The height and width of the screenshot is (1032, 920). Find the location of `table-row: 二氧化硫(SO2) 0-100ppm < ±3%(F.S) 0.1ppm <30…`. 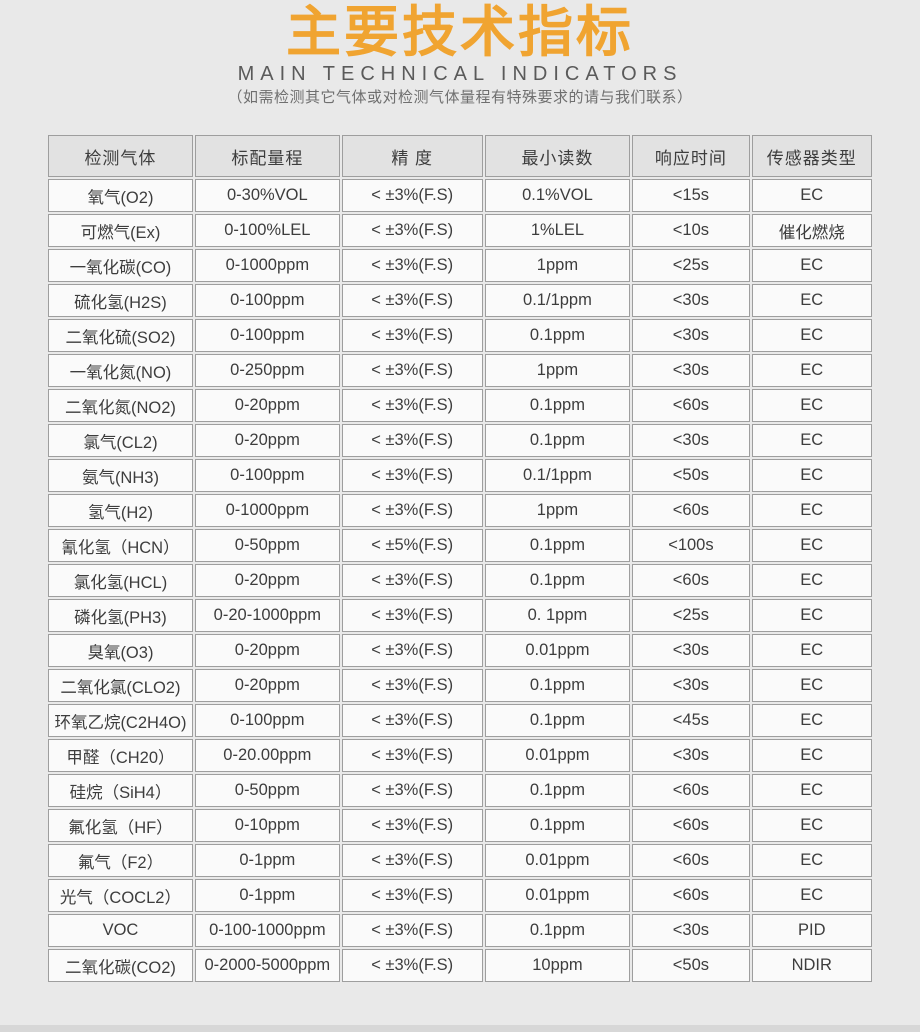

table-row: 二氧化硫(SO2) 0-100ppm < ±3%(F.S) 0.1ppm <30… is located at coordinates (460, 335).